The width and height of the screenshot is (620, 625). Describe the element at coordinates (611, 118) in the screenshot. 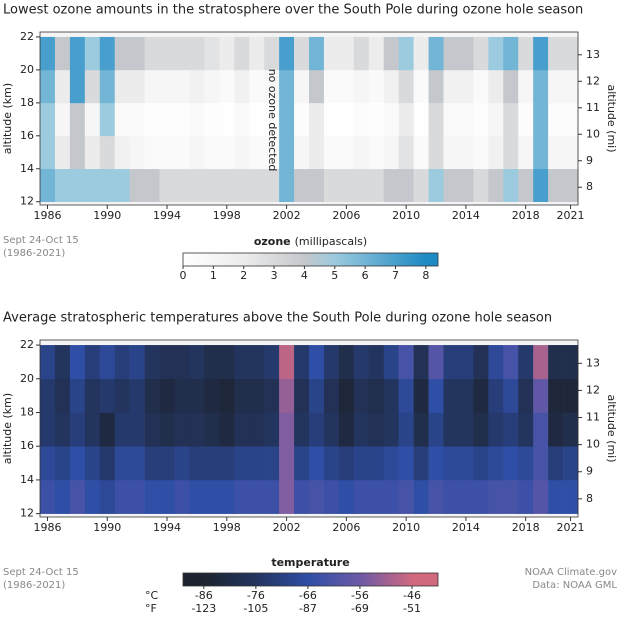

I see `y2-axis-label: altitude (mi)` at that location.